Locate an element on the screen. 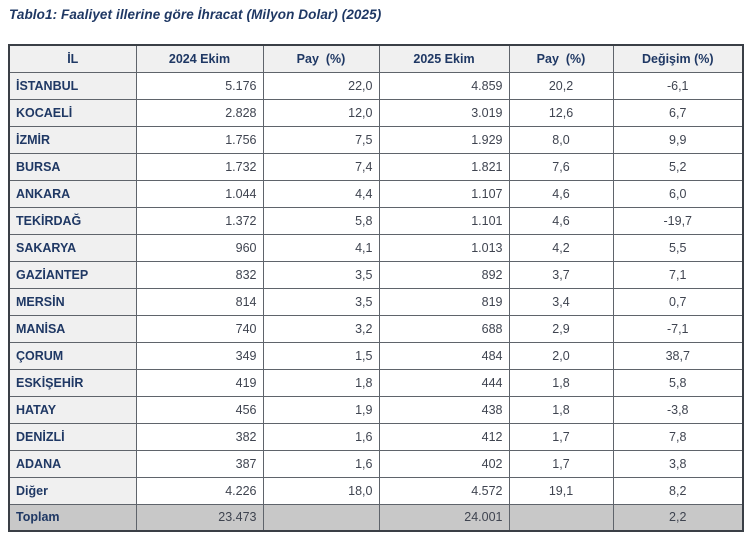  header-2025-ekim: 2025 Ekim is located at coordinates (444, 58).